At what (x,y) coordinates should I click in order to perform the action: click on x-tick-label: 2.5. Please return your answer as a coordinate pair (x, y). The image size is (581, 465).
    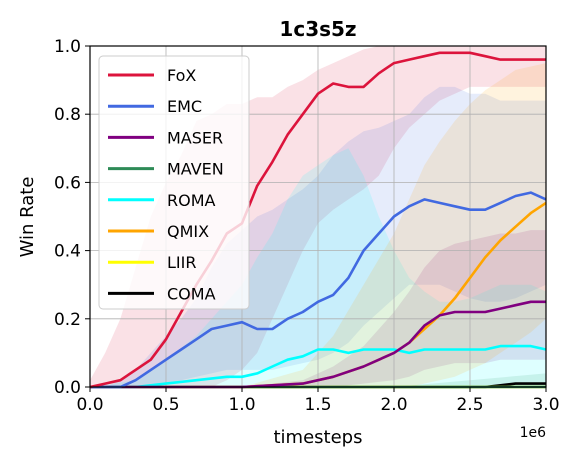
    Looking at the image, I should click on (469, 405).